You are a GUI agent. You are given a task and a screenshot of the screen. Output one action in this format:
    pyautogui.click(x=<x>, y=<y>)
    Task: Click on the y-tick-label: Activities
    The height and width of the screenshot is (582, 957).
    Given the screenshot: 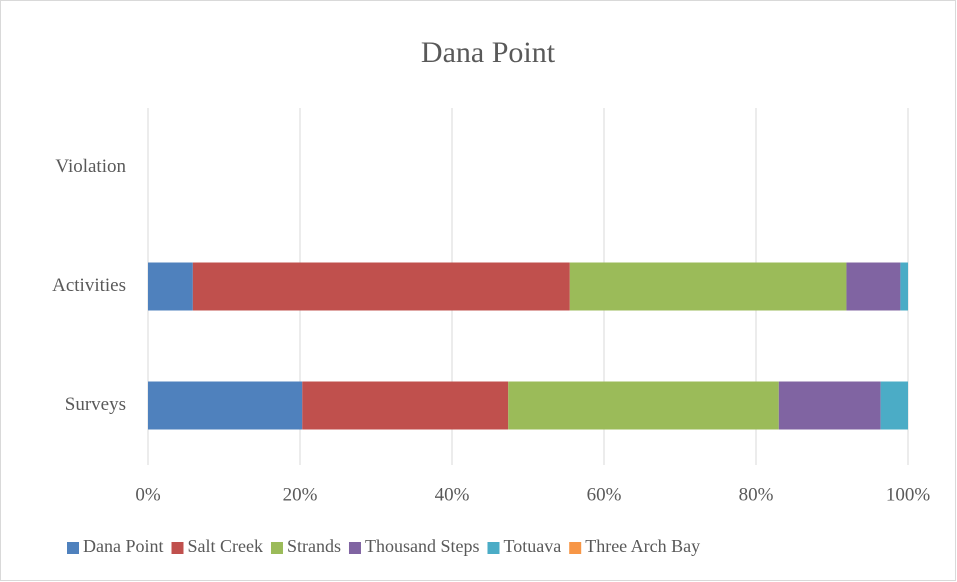 What is the action you would take?
    pyautogui.click(x=89, y=285)
    